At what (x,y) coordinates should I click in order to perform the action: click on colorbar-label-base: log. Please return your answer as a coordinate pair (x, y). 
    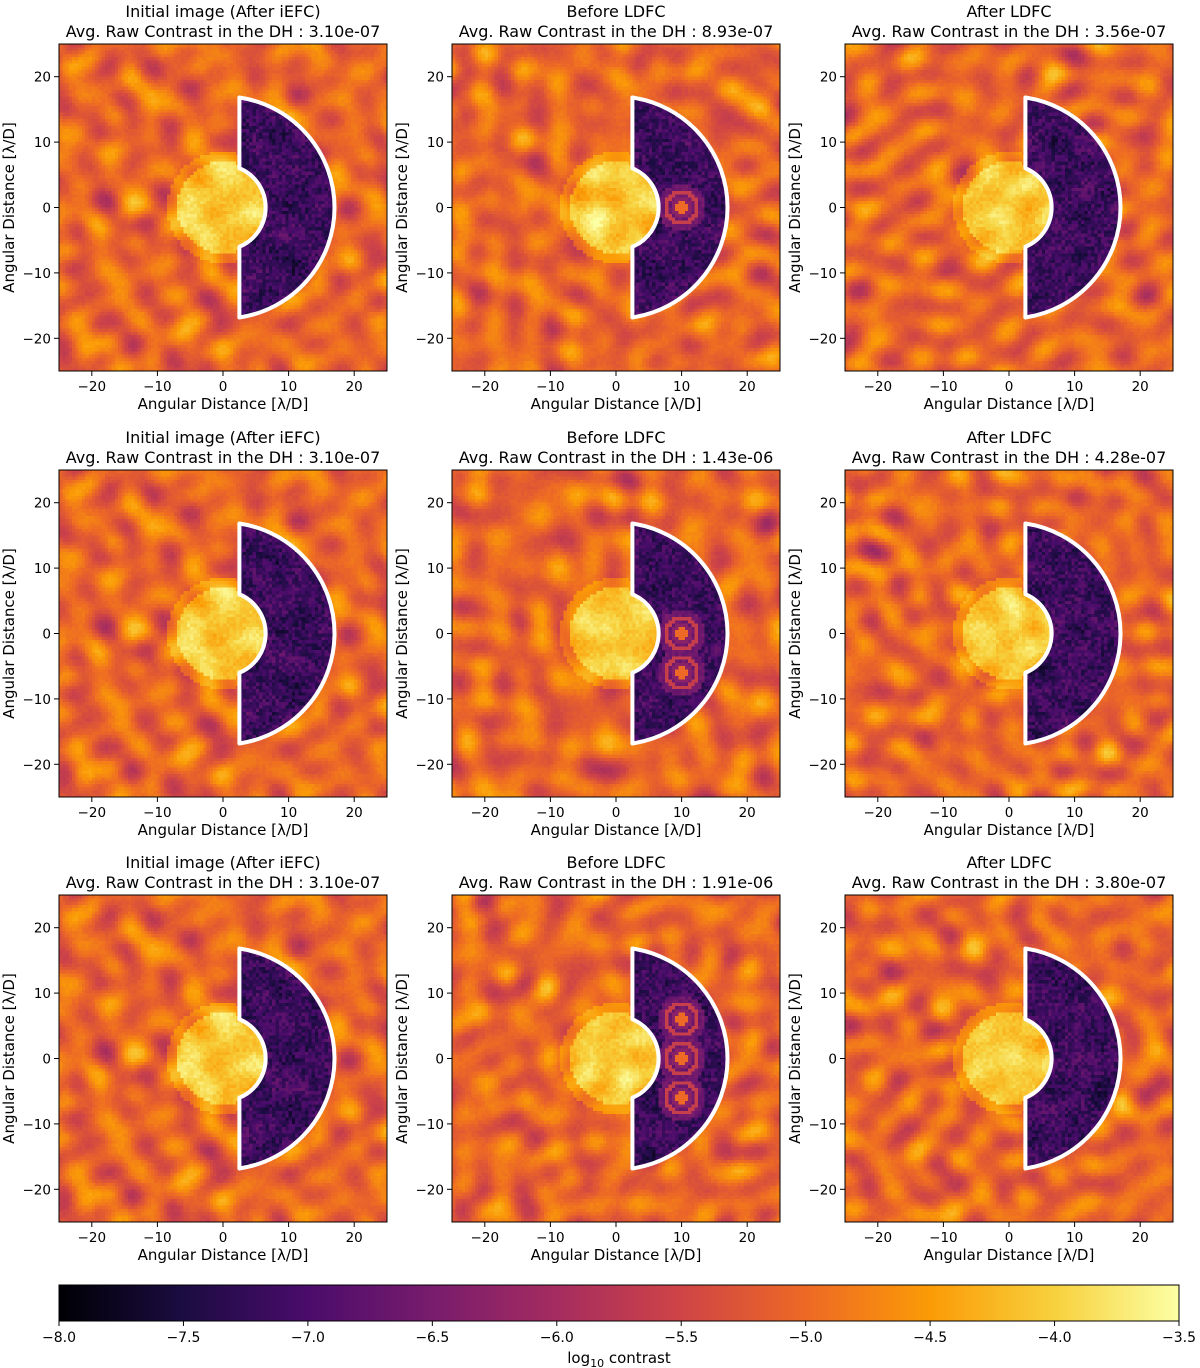
    Looking at the image, I should click on (578, 1358).